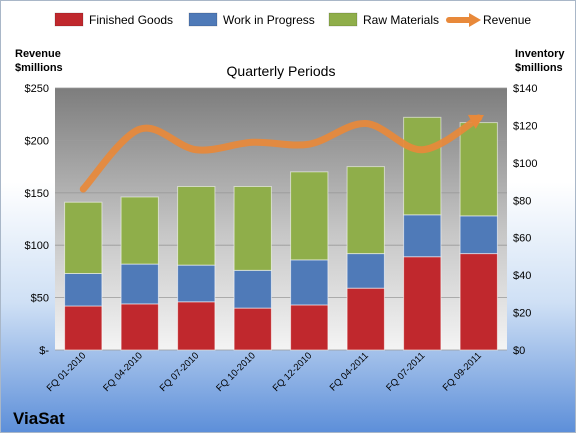 This screenshot has width=576, height=434. Describe the element at coordinates (475, 20) in the screenshot. I see `legend-arrowhead-revenue` at that location.